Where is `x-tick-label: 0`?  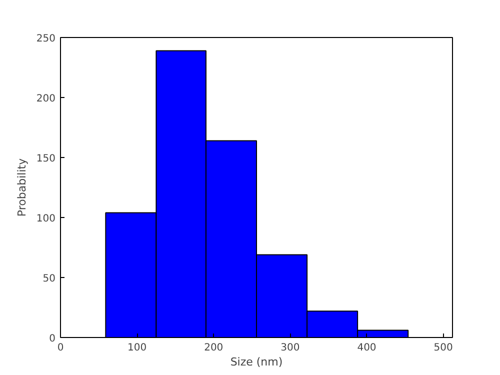
x-tick-label: 0 is located at coordinates (60, 348).